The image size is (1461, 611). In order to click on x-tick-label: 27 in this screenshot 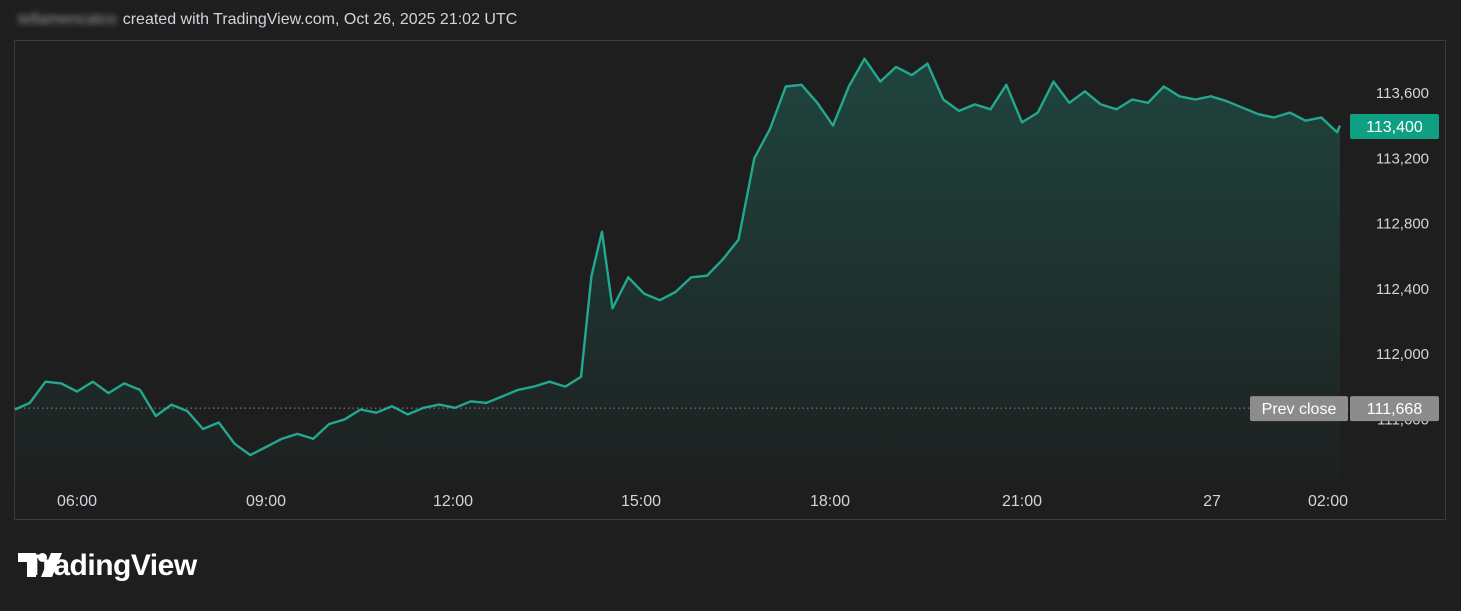, I will do `click(1212, 501)`.